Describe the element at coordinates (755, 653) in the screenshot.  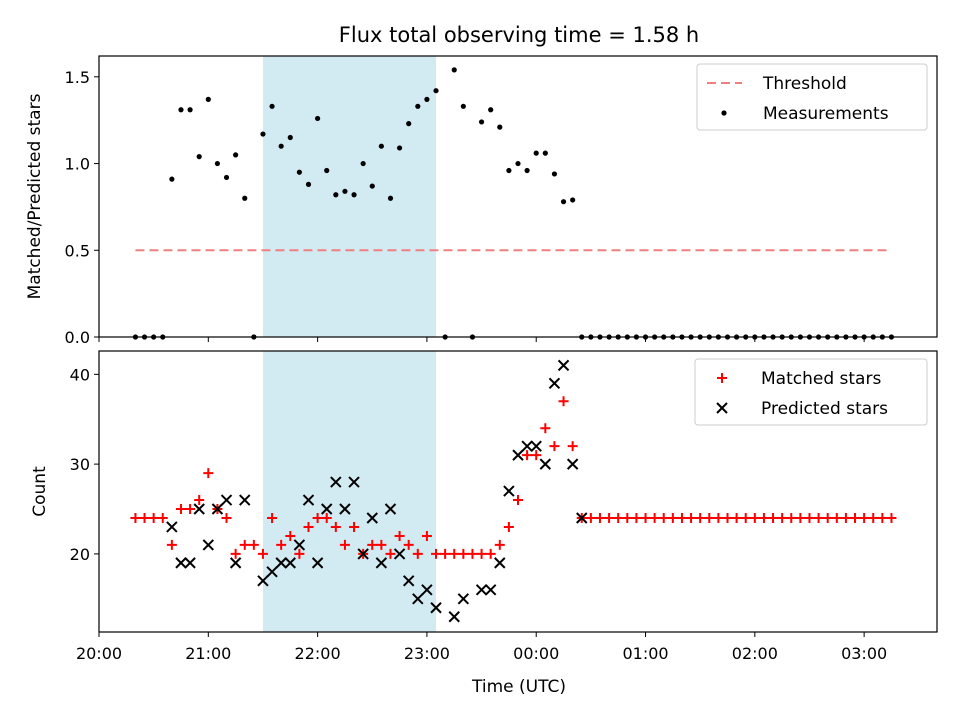
I see `x-tick-label: 02:00` at that location.